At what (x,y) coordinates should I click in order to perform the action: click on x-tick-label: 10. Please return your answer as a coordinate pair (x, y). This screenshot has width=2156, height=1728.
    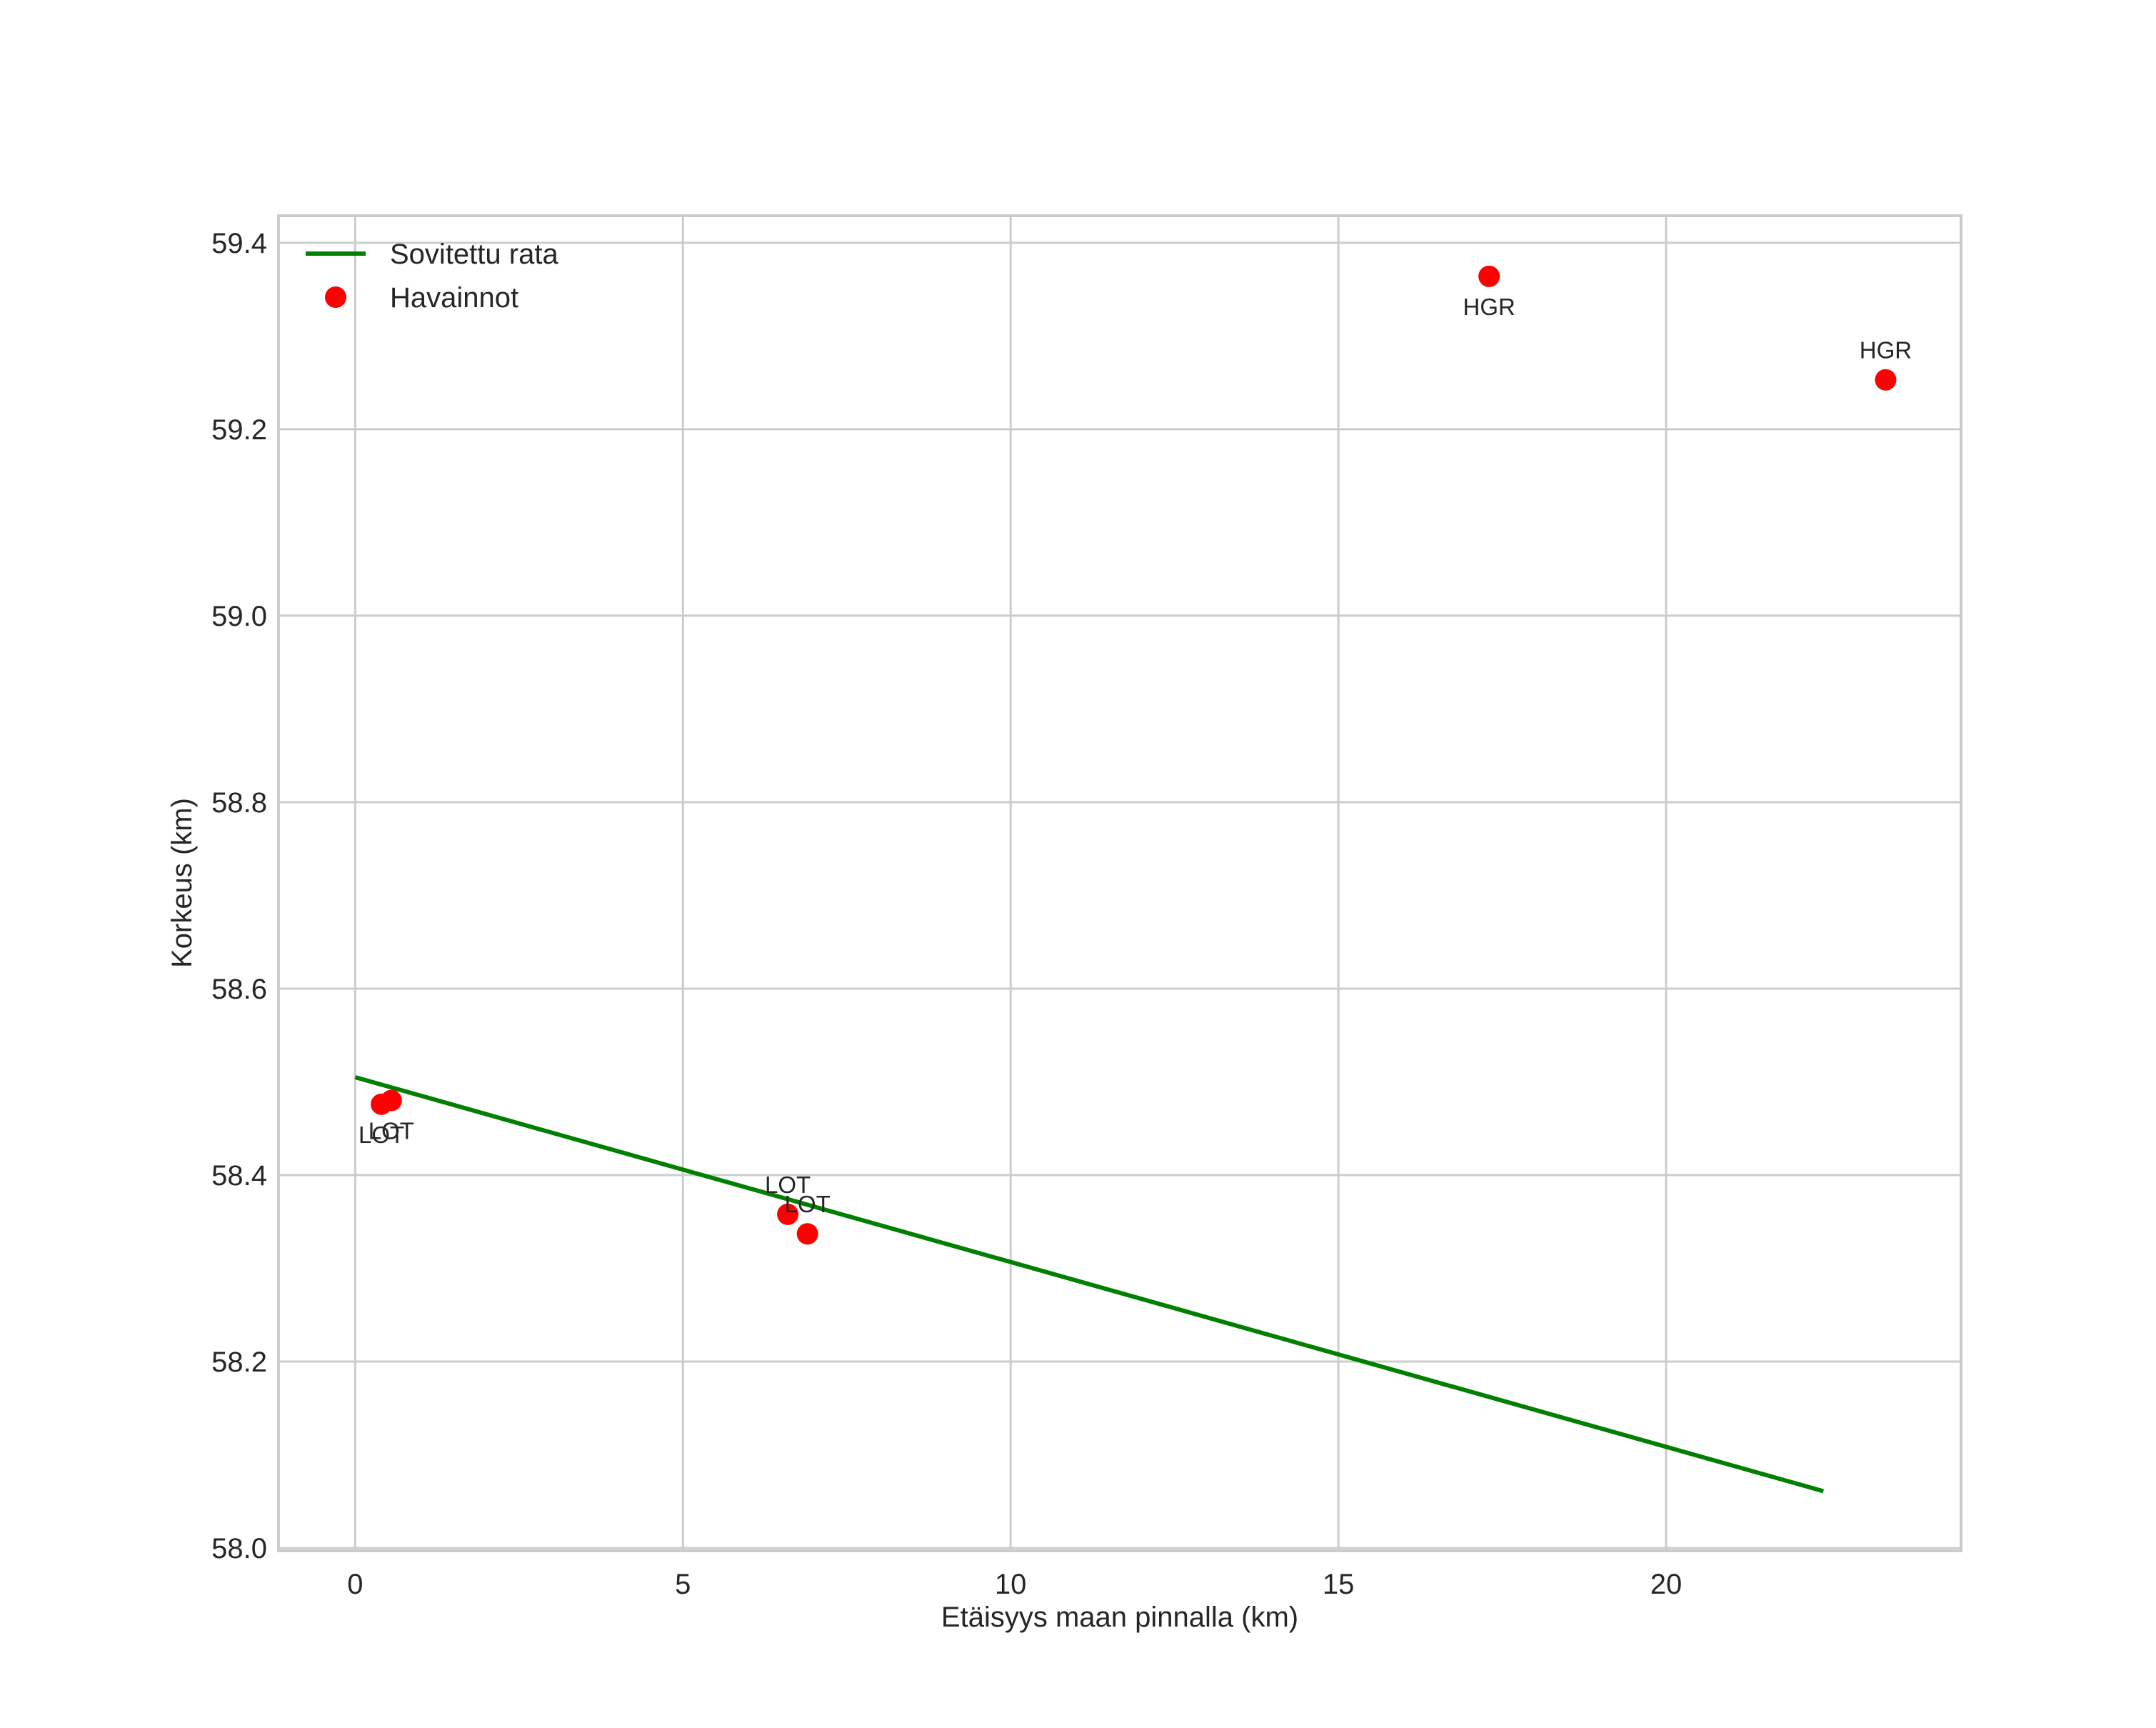
    Looking at the image, I should click on (1011, 1585).